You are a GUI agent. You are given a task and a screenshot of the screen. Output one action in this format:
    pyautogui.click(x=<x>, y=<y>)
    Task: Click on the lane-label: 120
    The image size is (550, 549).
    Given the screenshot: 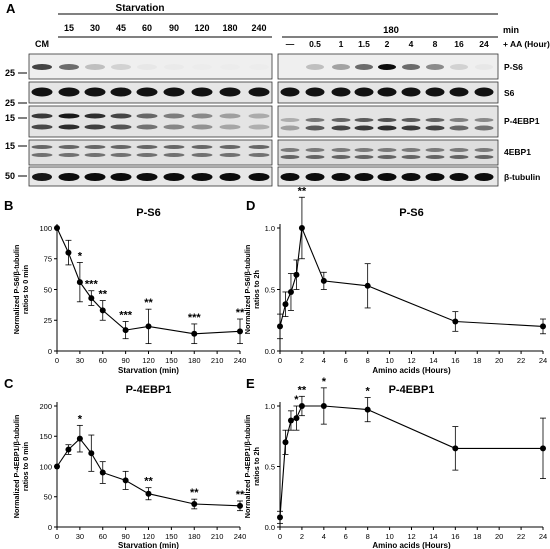 What is the action you would take?
    pyautogui.click(x=201, y=28)
    